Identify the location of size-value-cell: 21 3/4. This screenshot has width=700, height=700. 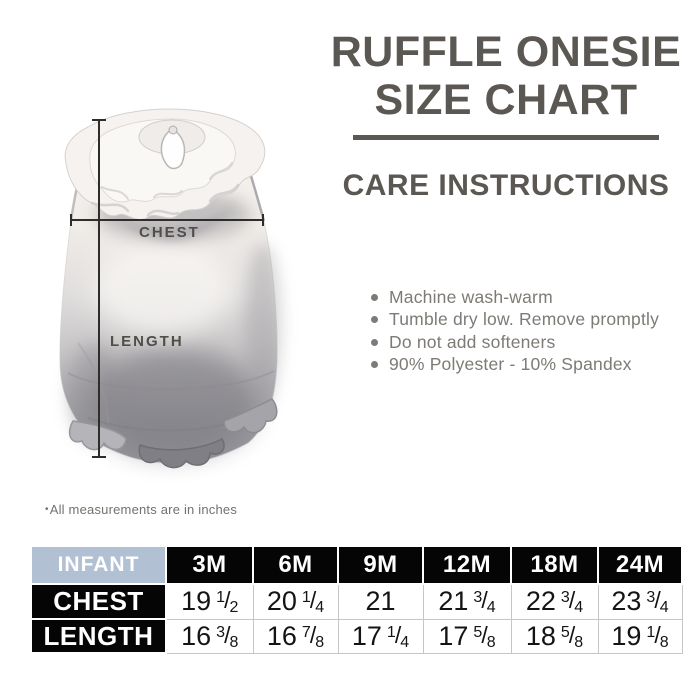
(467, 601).